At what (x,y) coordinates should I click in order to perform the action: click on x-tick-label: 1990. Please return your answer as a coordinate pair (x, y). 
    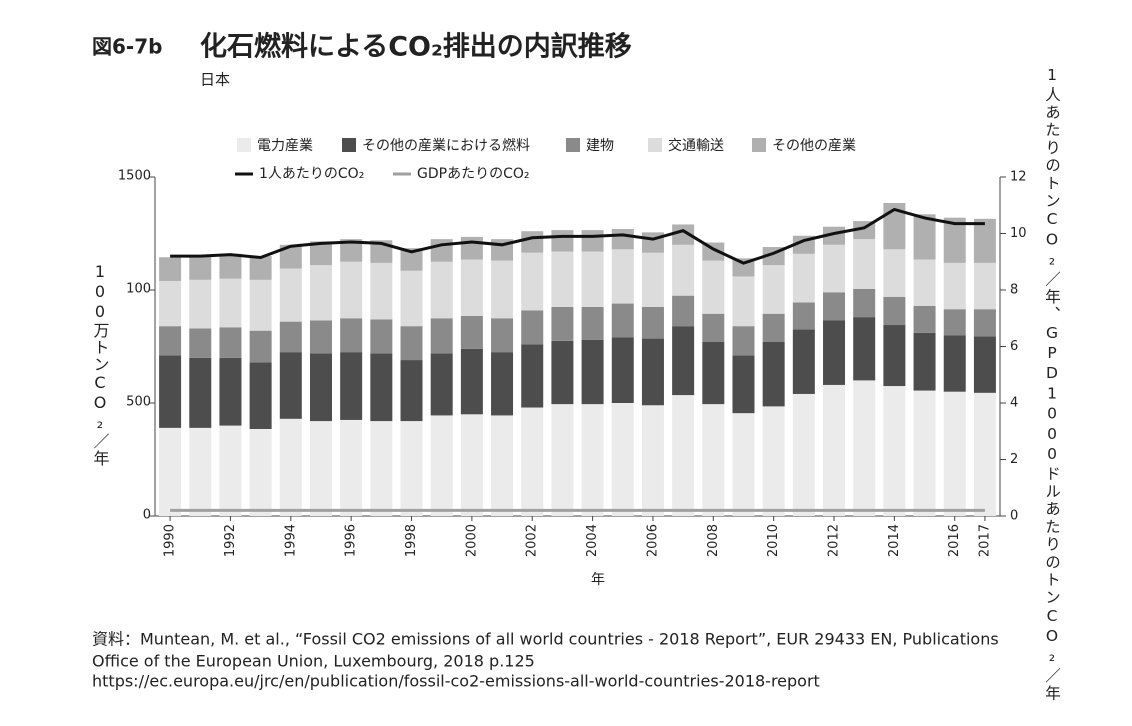
    Looking at the image, I should click on (170, 540).